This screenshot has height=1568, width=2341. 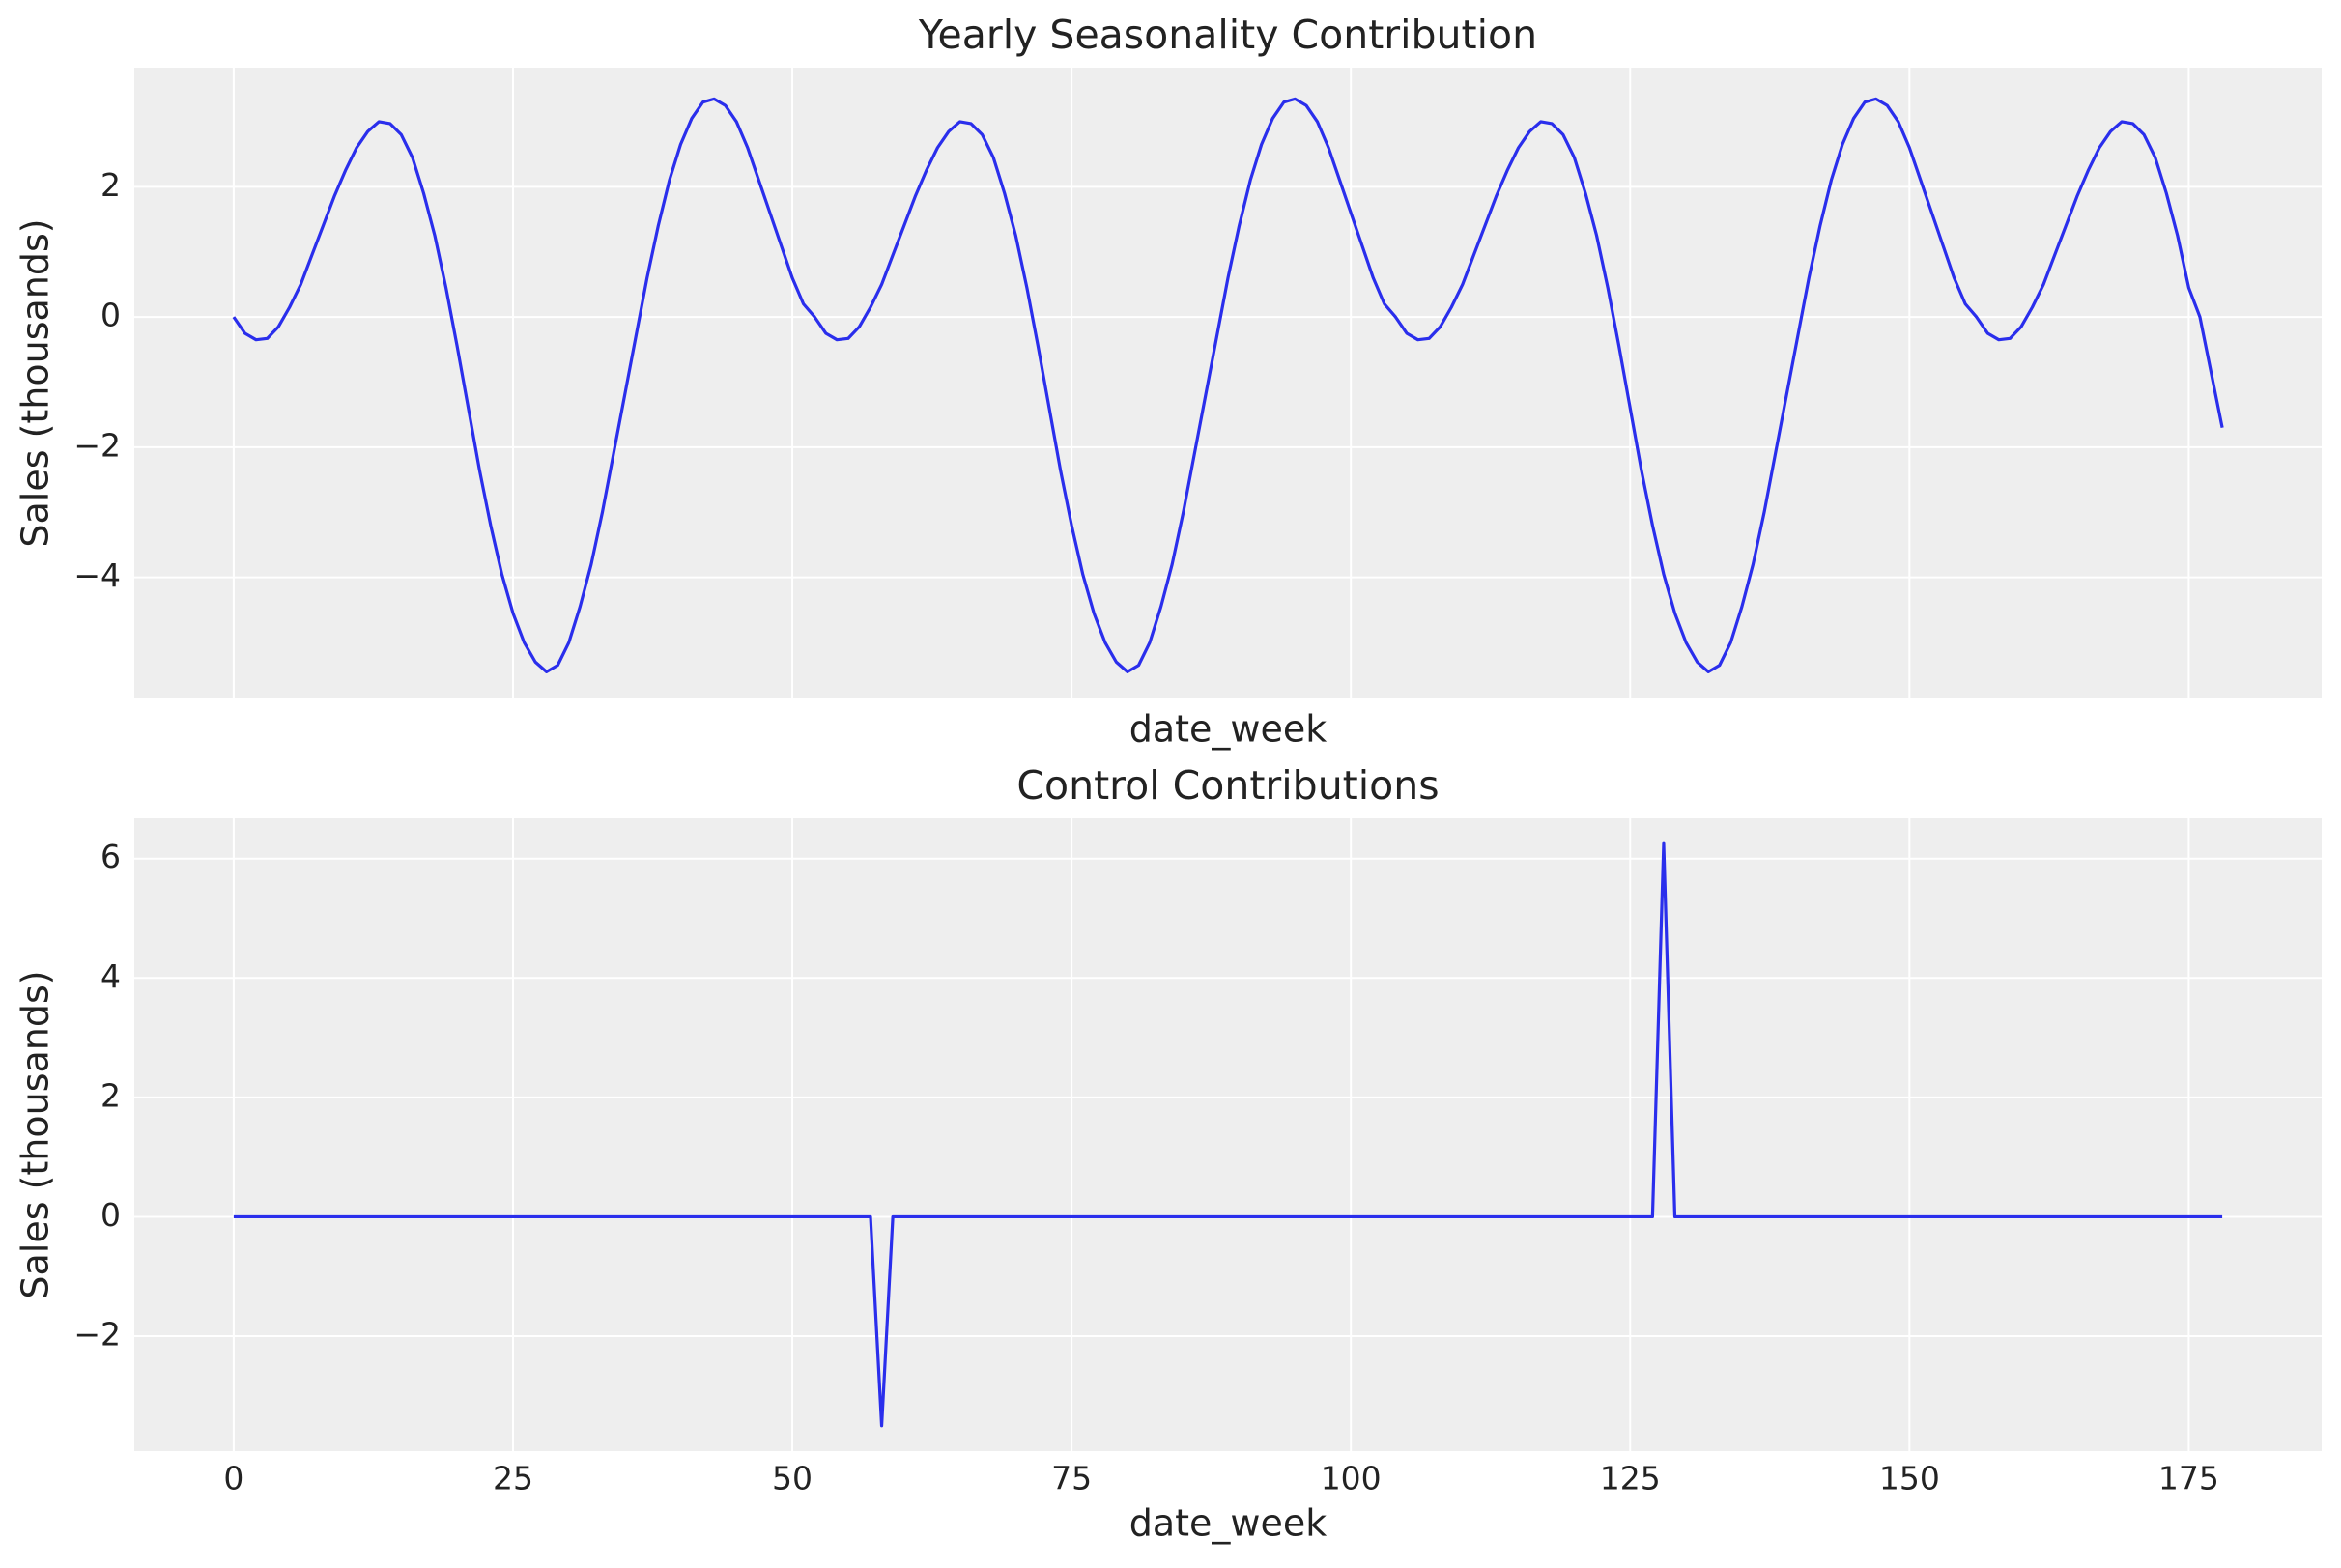 What do you see at coordinates (97, 575) in the screenshot?
I see `y-tick-label: −4` at bounding box center [97, 575].